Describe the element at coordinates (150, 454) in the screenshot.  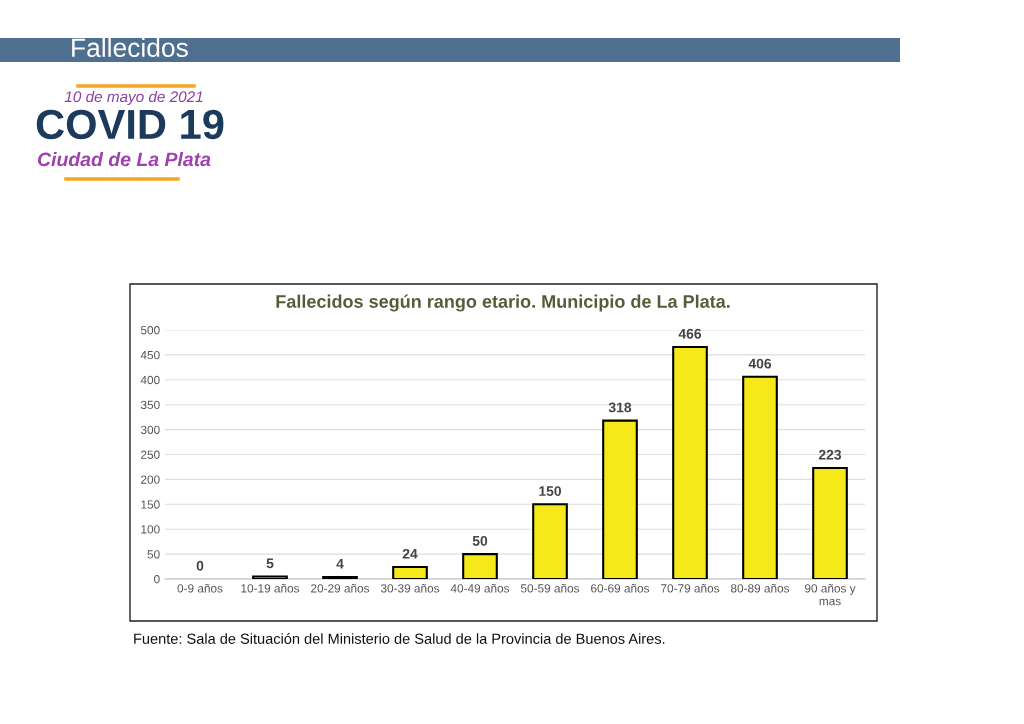
I see `y-tick-label: 250` at that location.